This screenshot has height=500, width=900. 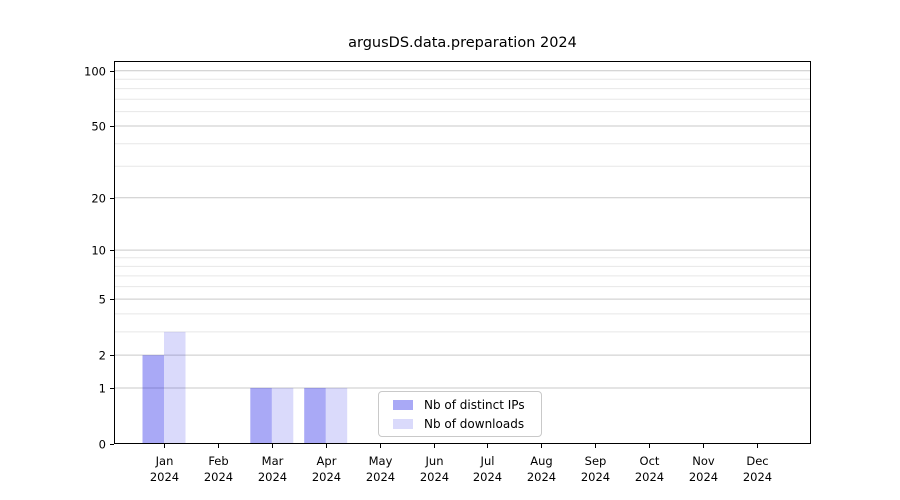 I want to click on legend-item-distinct-ips: Nb of distinct IPs, so click(x=467, y=405).